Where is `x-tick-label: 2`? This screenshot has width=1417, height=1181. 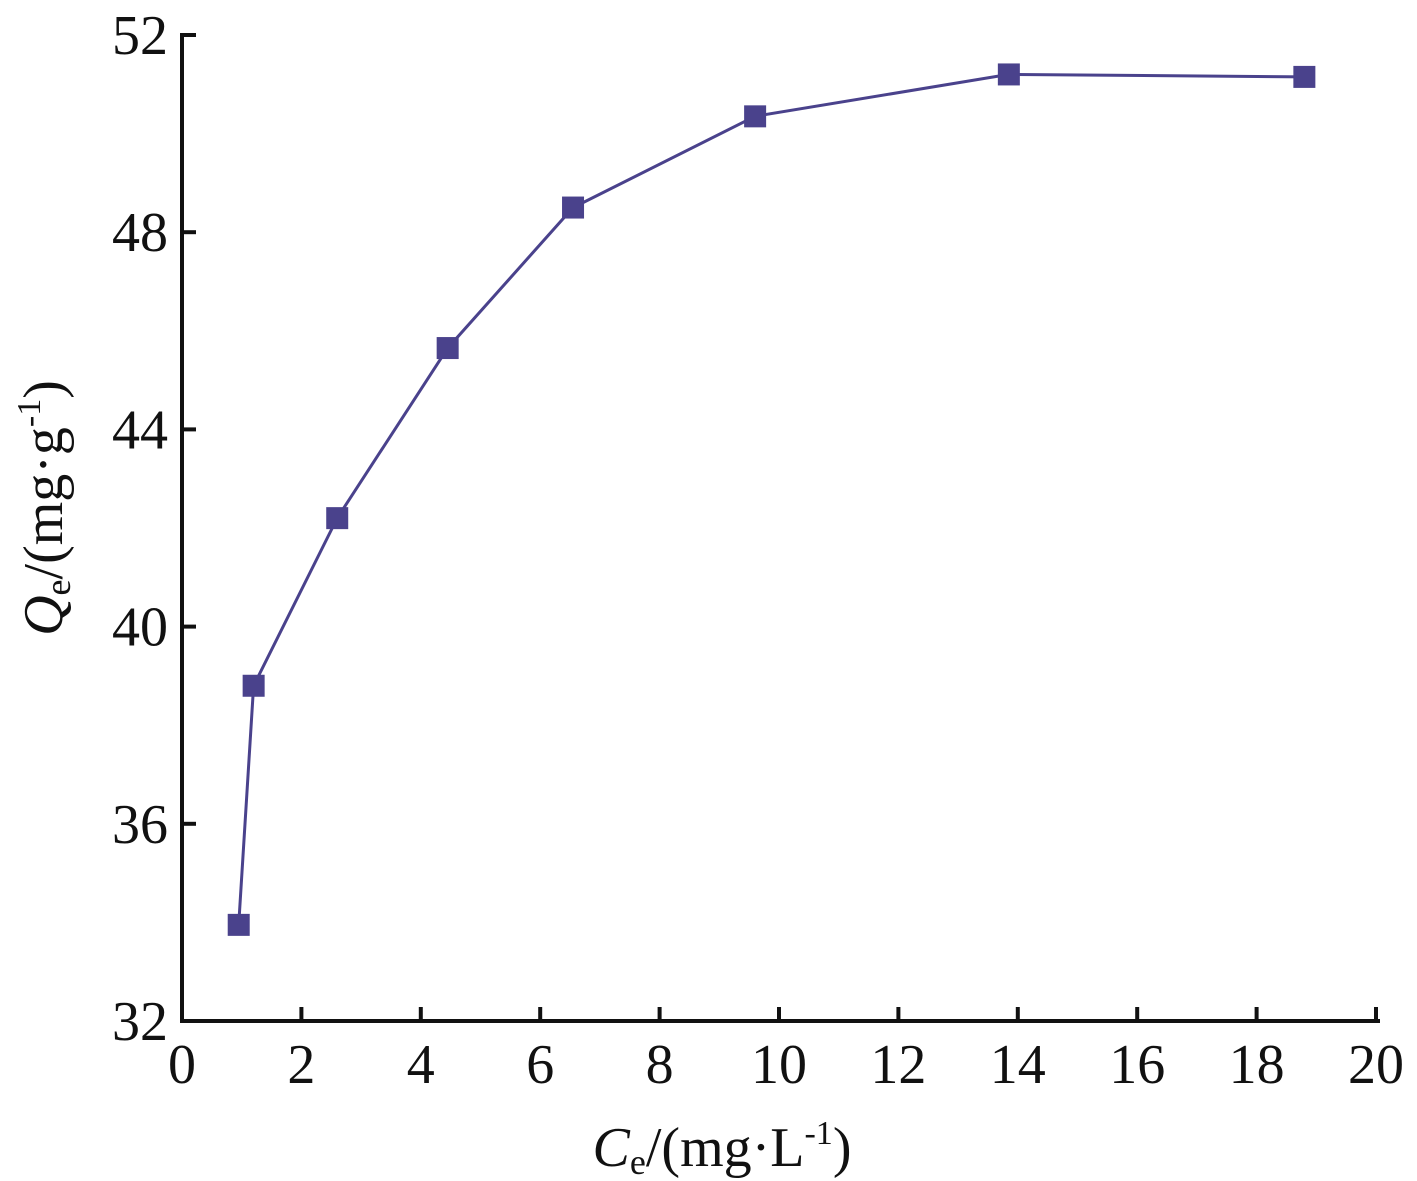 x-tick-label: 2 is located at coordinates (301, 1065).